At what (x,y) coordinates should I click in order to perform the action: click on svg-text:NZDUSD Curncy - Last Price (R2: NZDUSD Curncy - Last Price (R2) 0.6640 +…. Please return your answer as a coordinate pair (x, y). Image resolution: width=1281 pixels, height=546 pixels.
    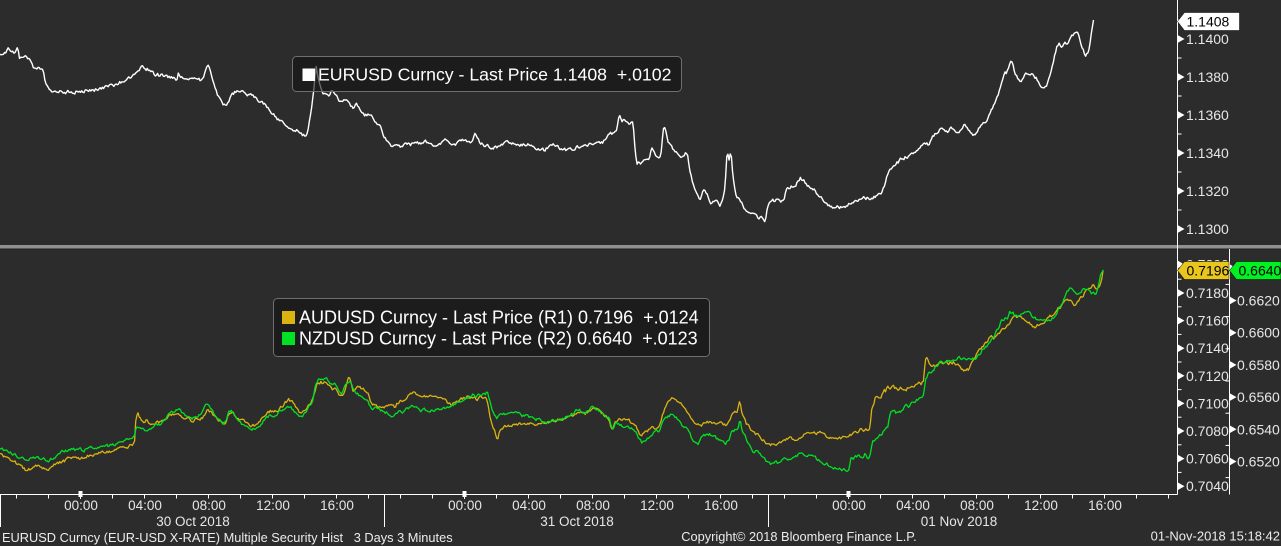
    Looking at the image, I should click on (498, 339).